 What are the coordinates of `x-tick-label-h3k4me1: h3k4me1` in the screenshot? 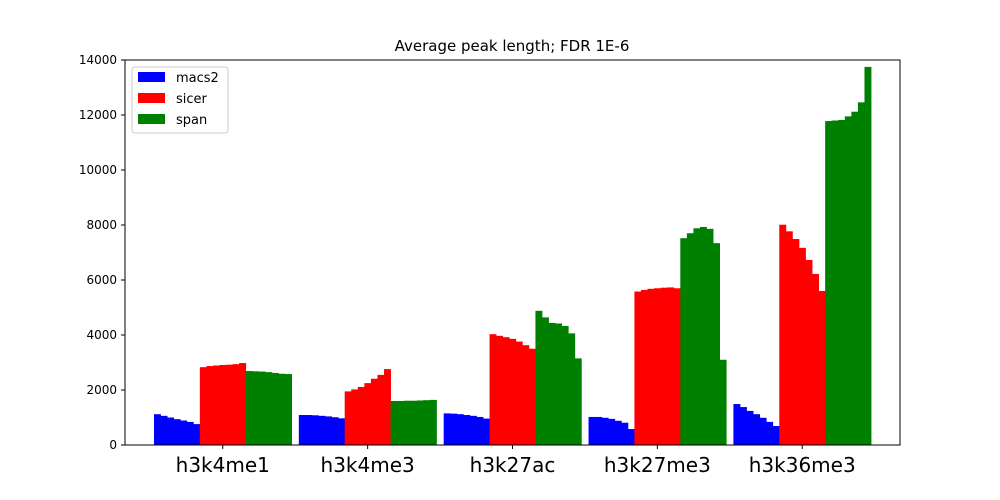 It's located at (223, 465).